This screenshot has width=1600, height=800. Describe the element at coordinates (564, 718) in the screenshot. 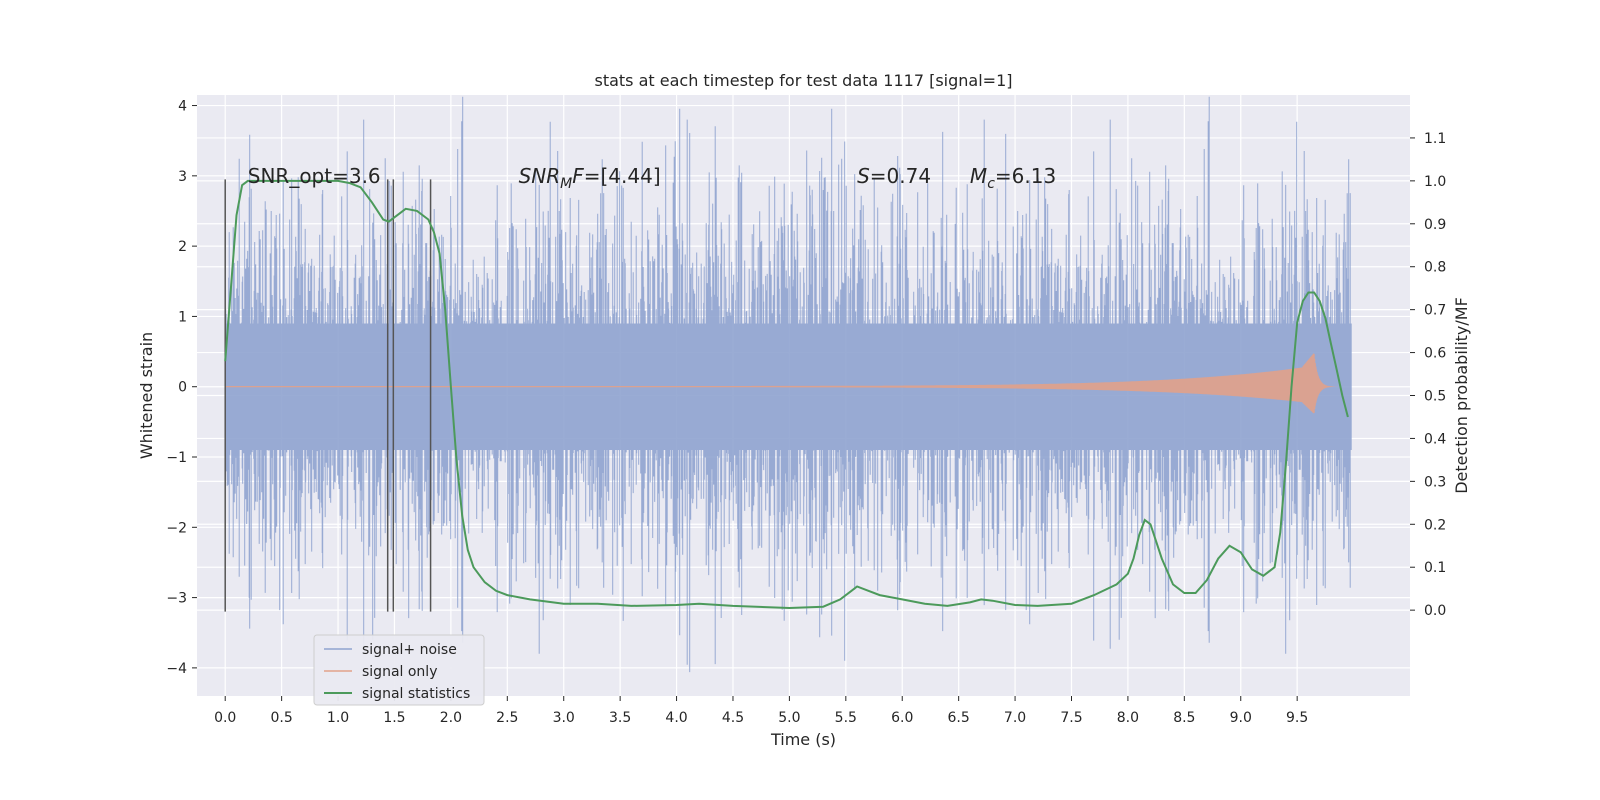

I see `x-tick-label: 3.0` at that location.